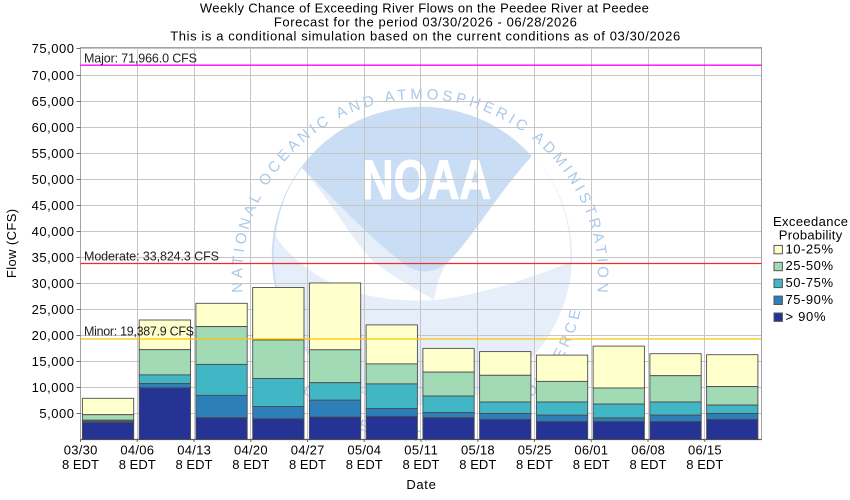 The width and height of the screenshot is (850, 500). I want to click on svg-text: 03/30, so click(81, 450).